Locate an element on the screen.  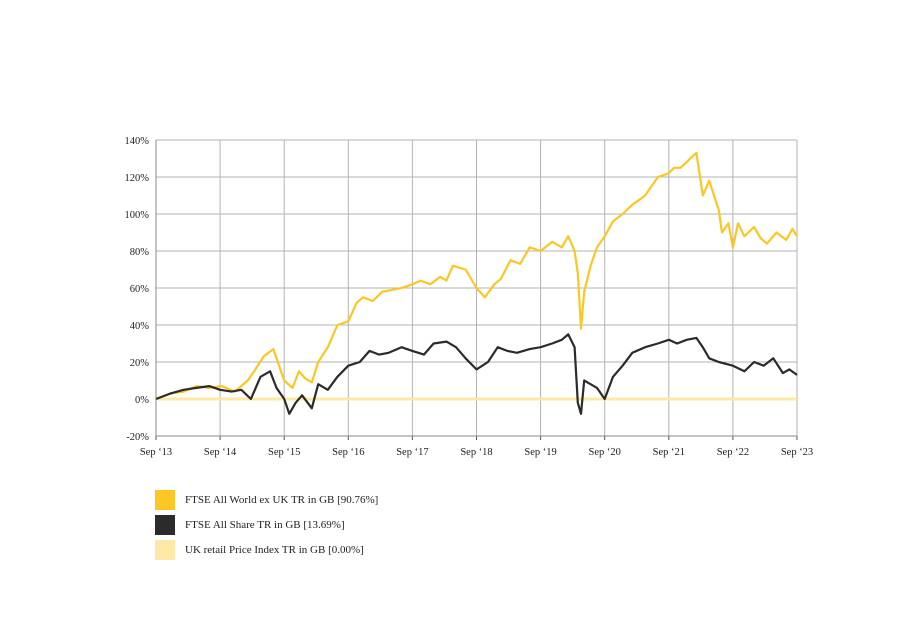
x-tick-label: Sep ‘21 is located at coordinates (669, 452).